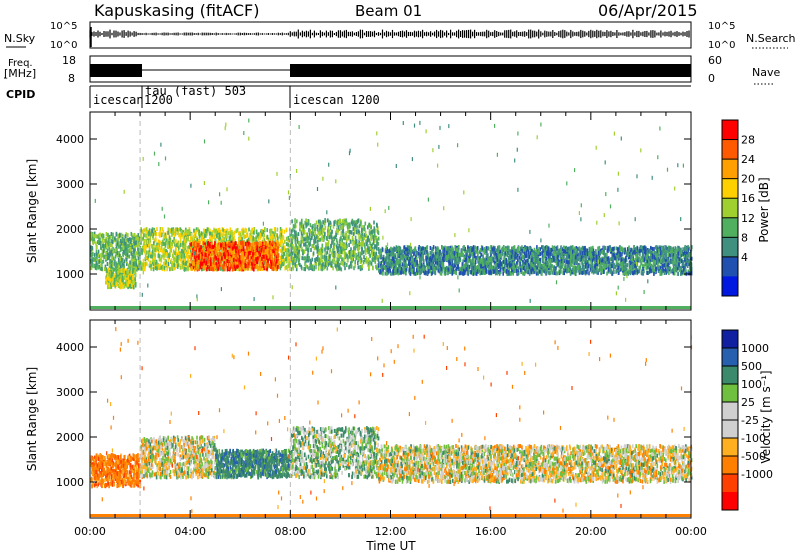 Image resolution: width=800 pixels, height=554 pixels. Describe the element at coordinates (20, 38) in the screenshot. I see `nsky-label: N.Sky` at that location.